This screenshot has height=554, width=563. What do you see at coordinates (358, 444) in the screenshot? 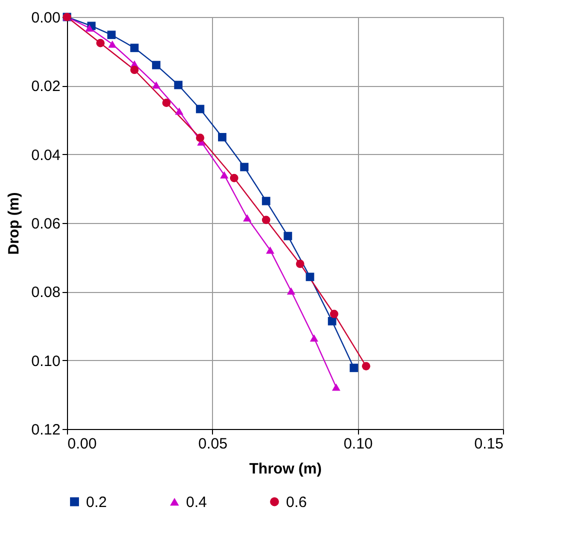
I see `x-tick-label: 0.10` at bounding box center [358, 444].